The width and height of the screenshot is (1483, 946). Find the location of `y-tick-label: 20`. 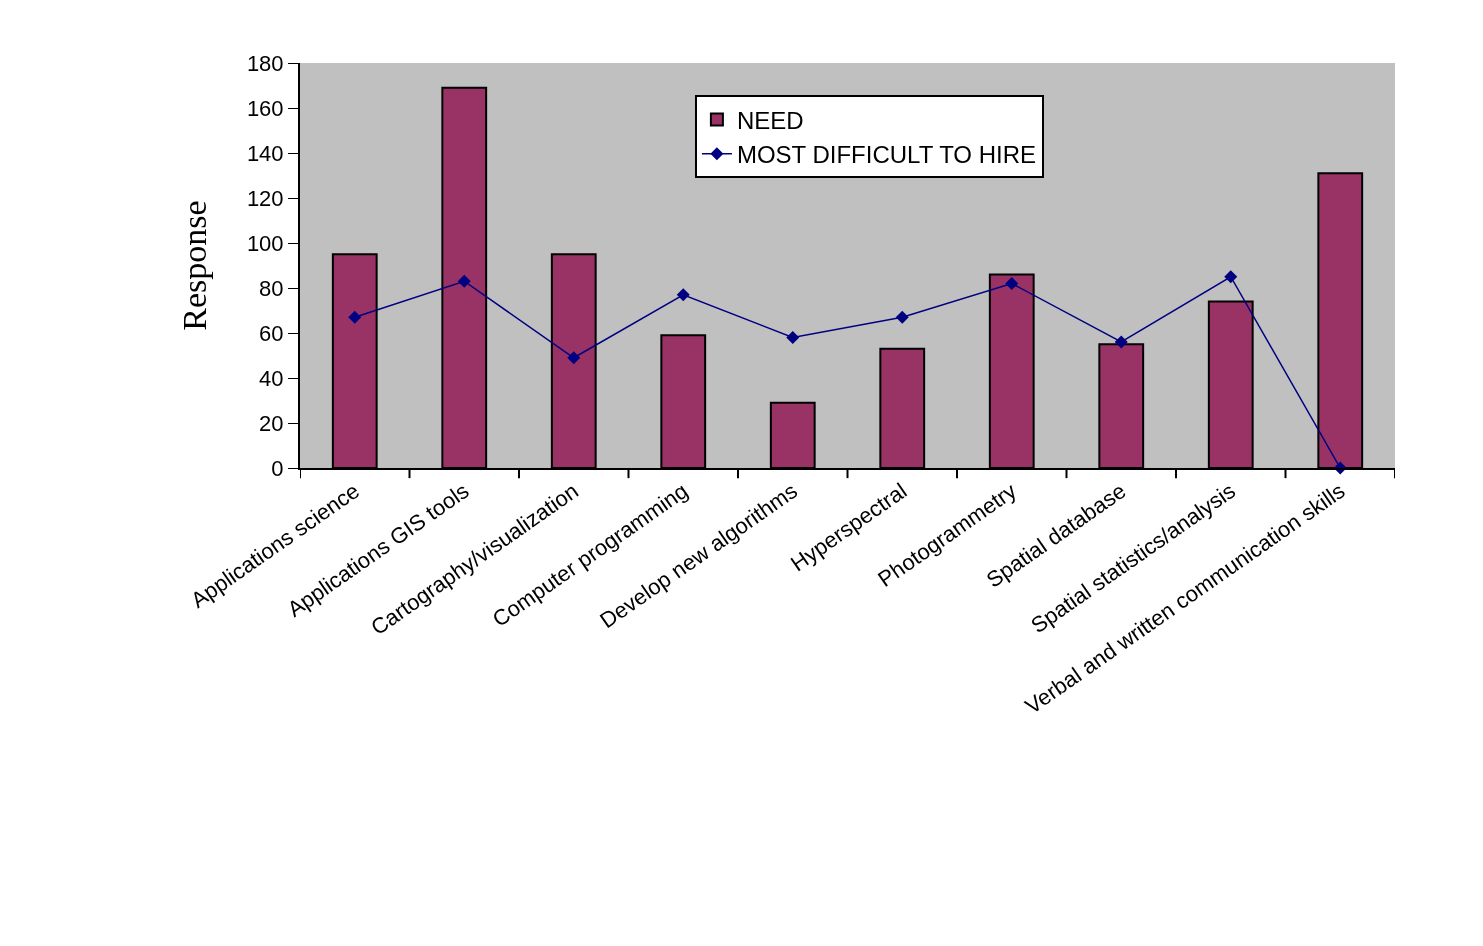

y-tick-label: 20 is located at coordinates (271, 423).